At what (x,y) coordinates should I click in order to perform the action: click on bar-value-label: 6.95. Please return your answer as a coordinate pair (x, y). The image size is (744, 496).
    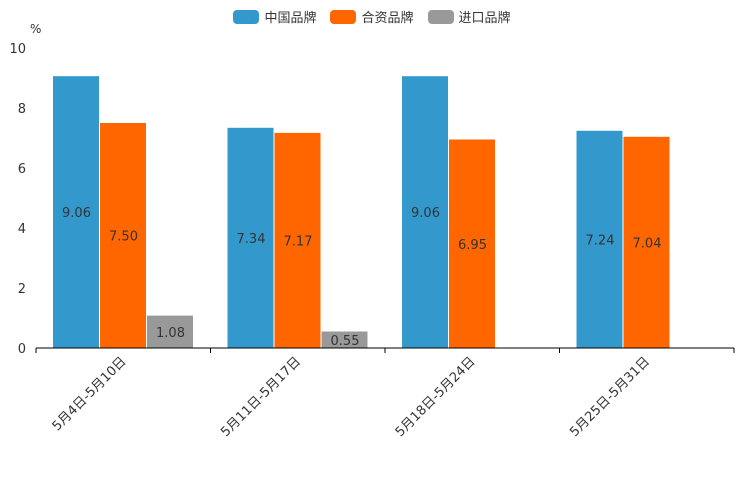
    Looking at the image, I should click on (472, 245).